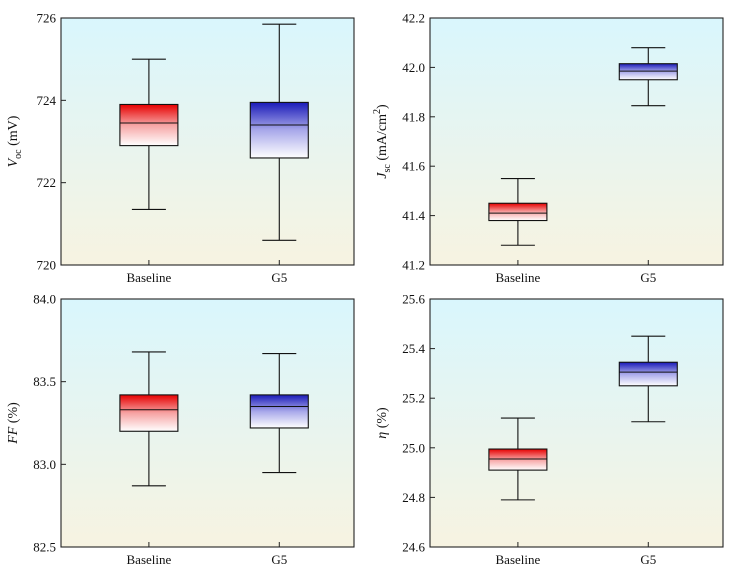  I want to click on y-tick-label: 25.2, so click(413, 398).